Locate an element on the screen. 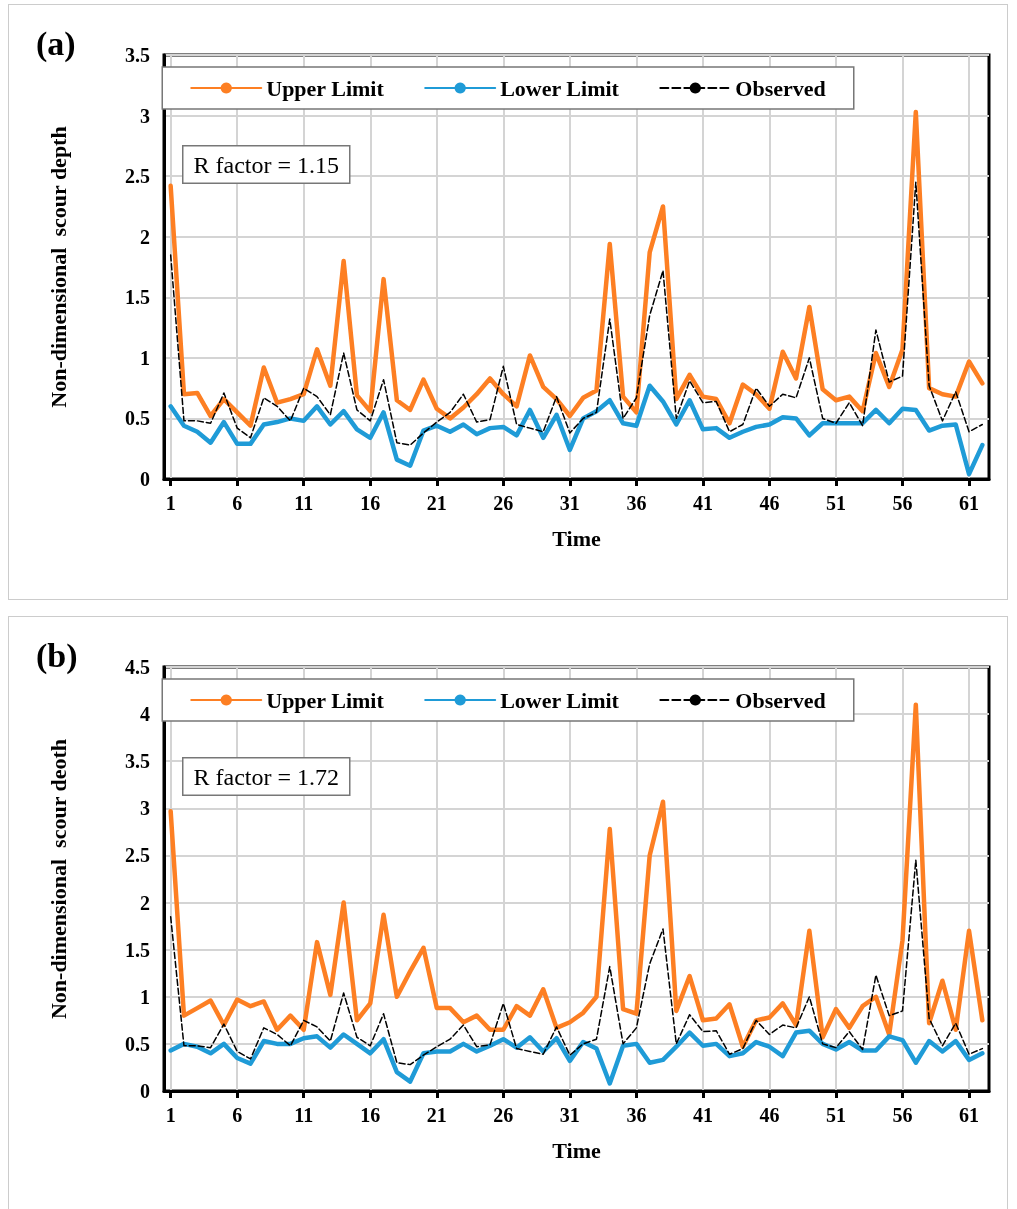 This screenshot has width=1017, height=1209. chart-title: (b) is located at coordinates (57, 655).